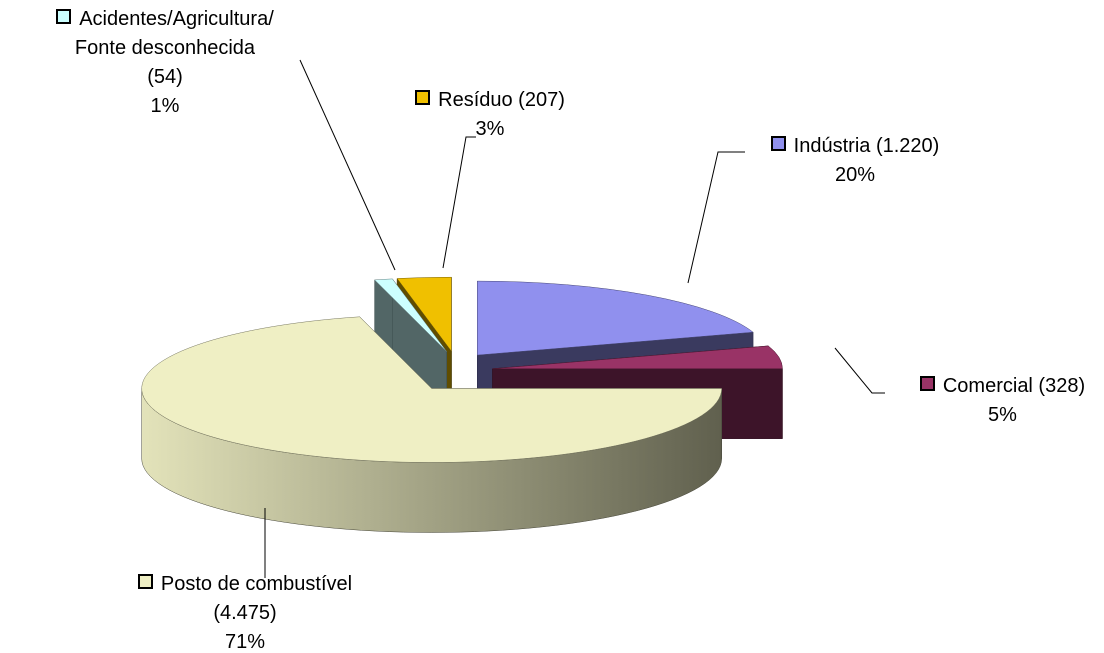 The width and height of the screenshot is (1104, 653). Describe the element at coordinates (866, 146) in the screenshot. I see `category-label: Indústria (1.220)` at that location.